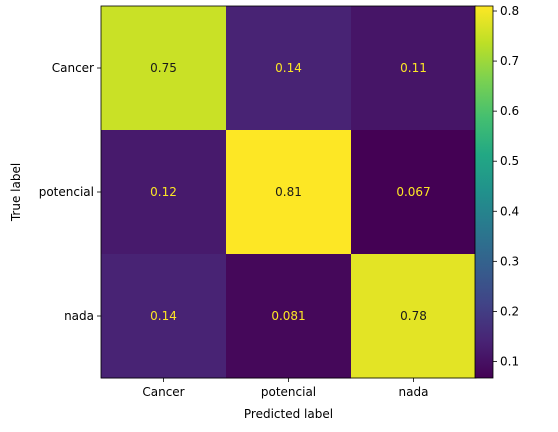 The width and height of the screenshot is (558, 432). Describe the element at coordinates (509, 361) in the screenshot. I see `colorbar-tick-label: 0.1` at that location.